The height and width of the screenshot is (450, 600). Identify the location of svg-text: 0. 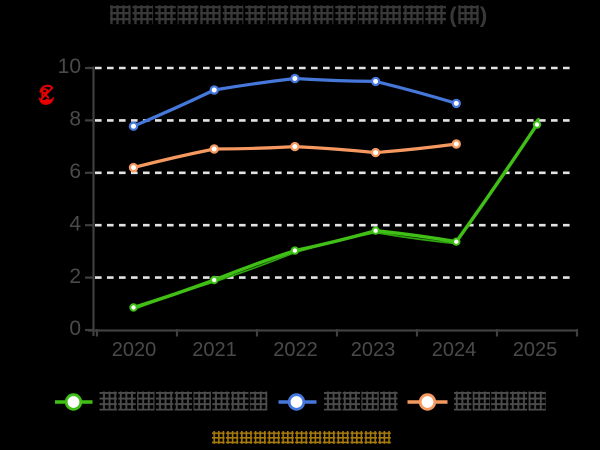
(75, 328).